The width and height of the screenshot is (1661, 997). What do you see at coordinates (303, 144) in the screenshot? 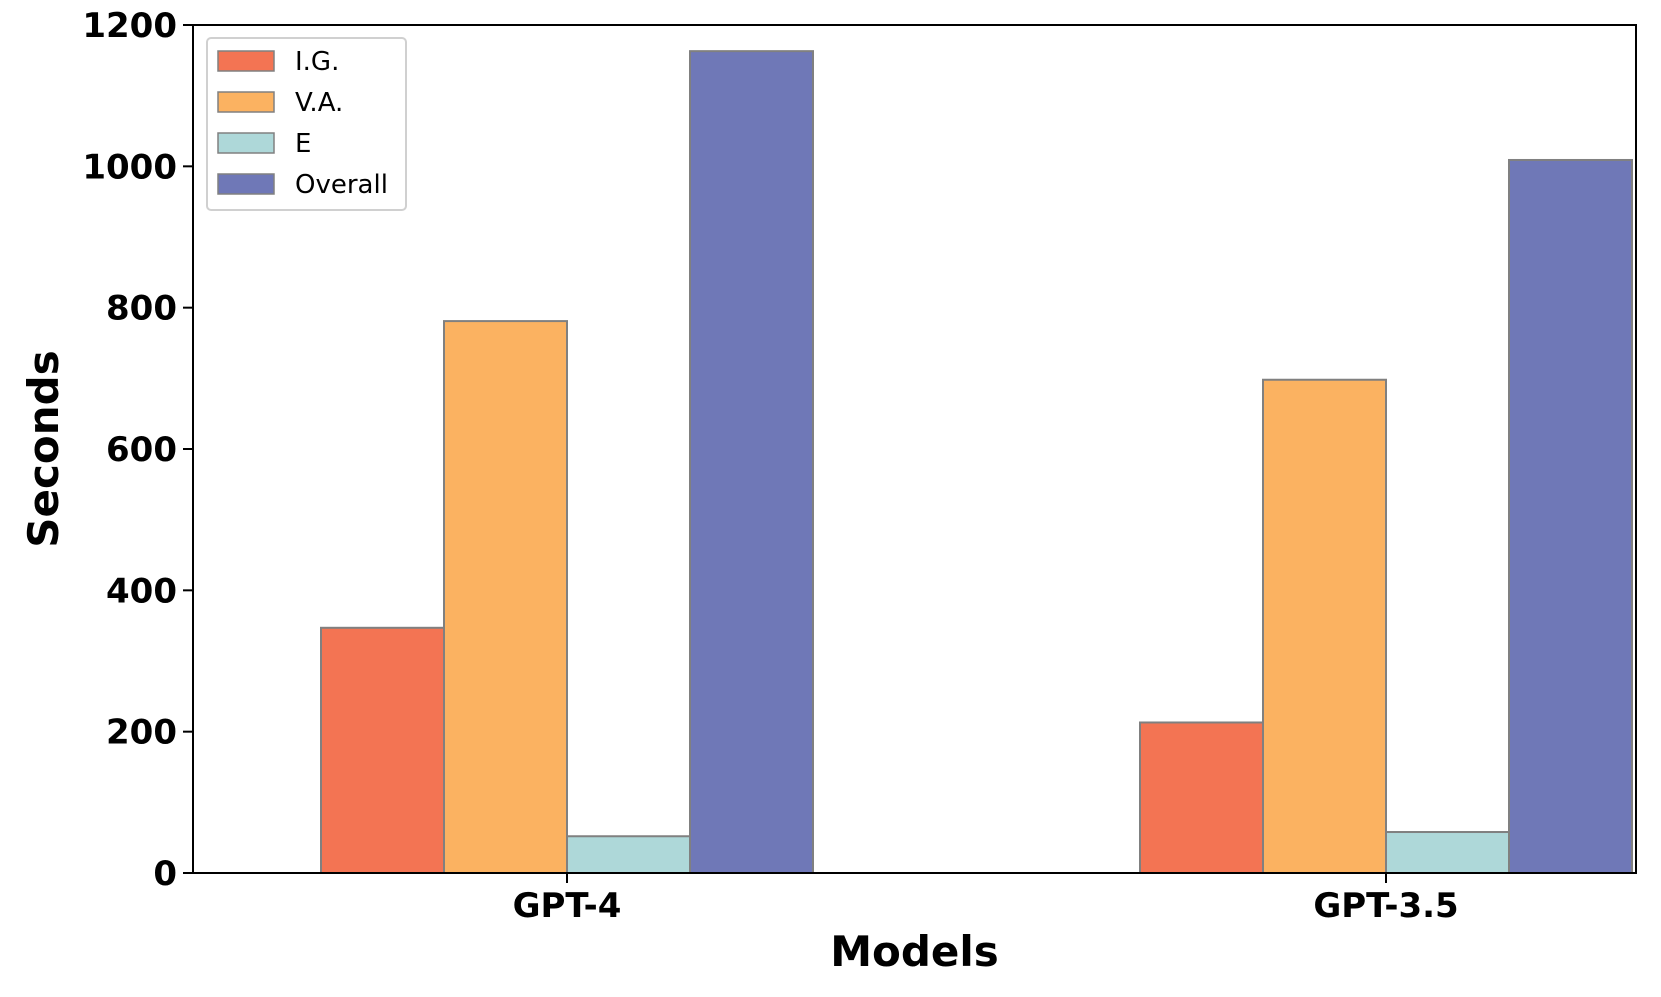
I see `legend-label: E` at bounding box center [303, 144].